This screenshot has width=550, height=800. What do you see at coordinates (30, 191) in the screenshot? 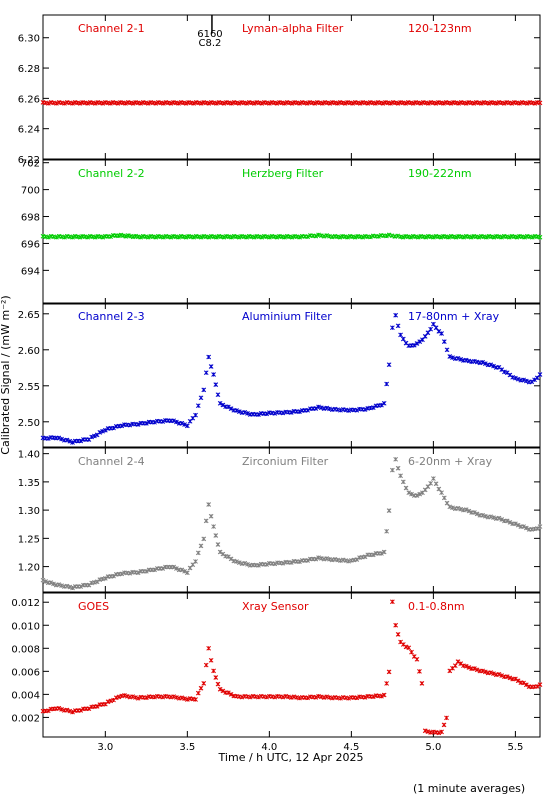
I see `y-tick-label: 700` at bounding box center [30, 191].